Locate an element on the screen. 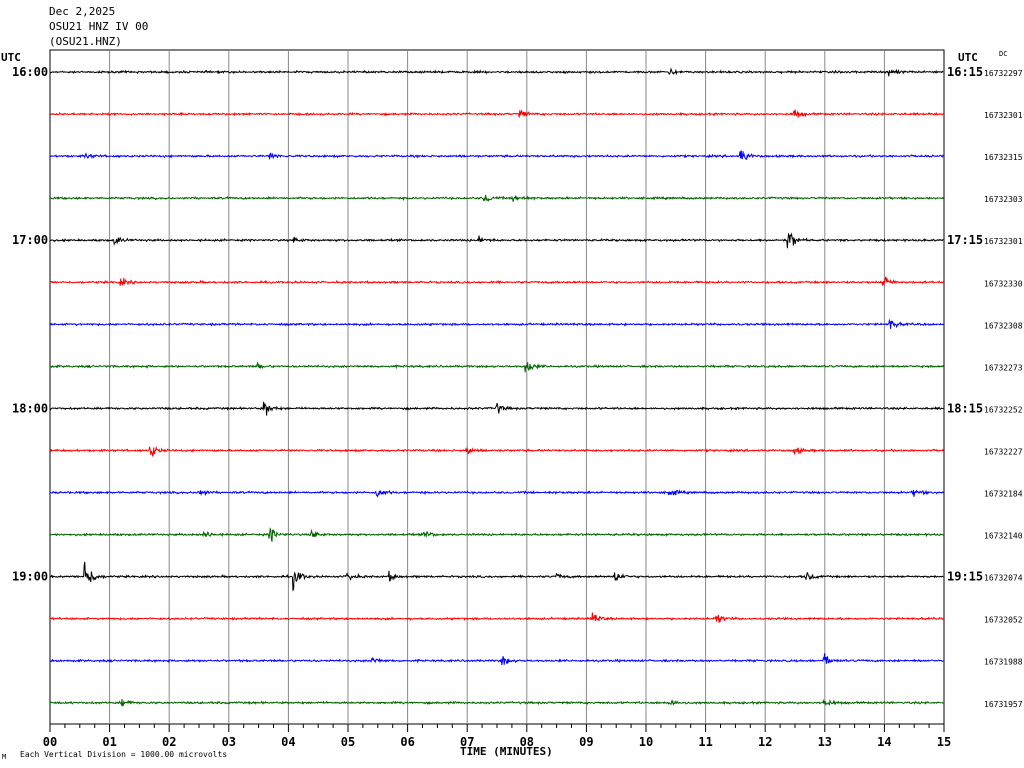 This screenshot has height=768, width=1024. x-tick-label: 11 is located at coordinates (705, 742).